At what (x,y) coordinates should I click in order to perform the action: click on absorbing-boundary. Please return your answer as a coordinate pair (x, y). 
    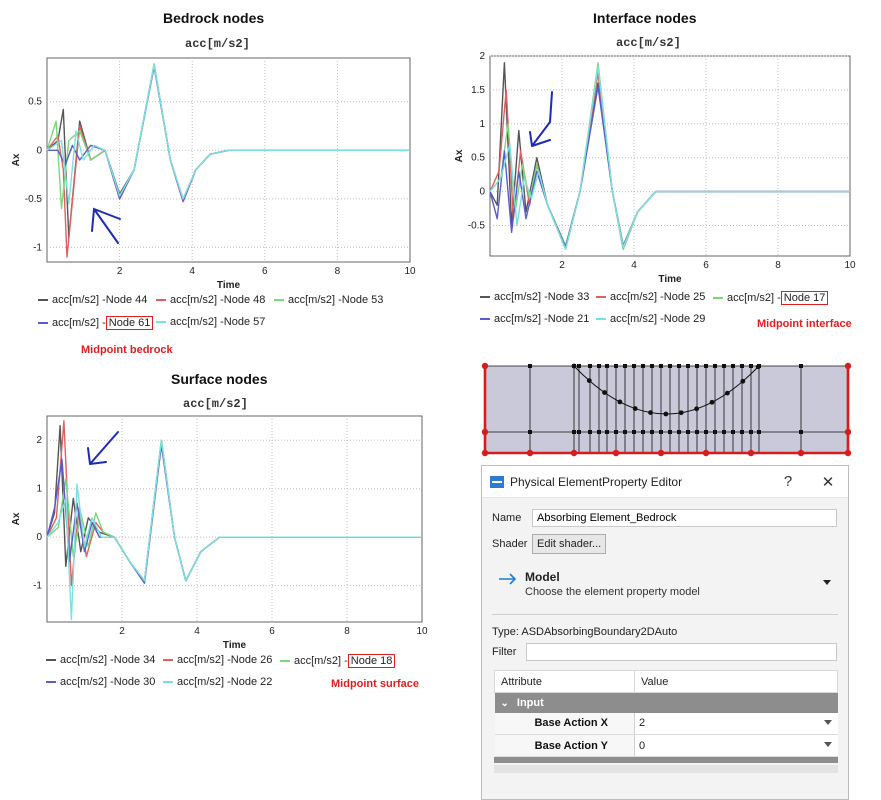
    Looking at the image, I should click on (666, 410).